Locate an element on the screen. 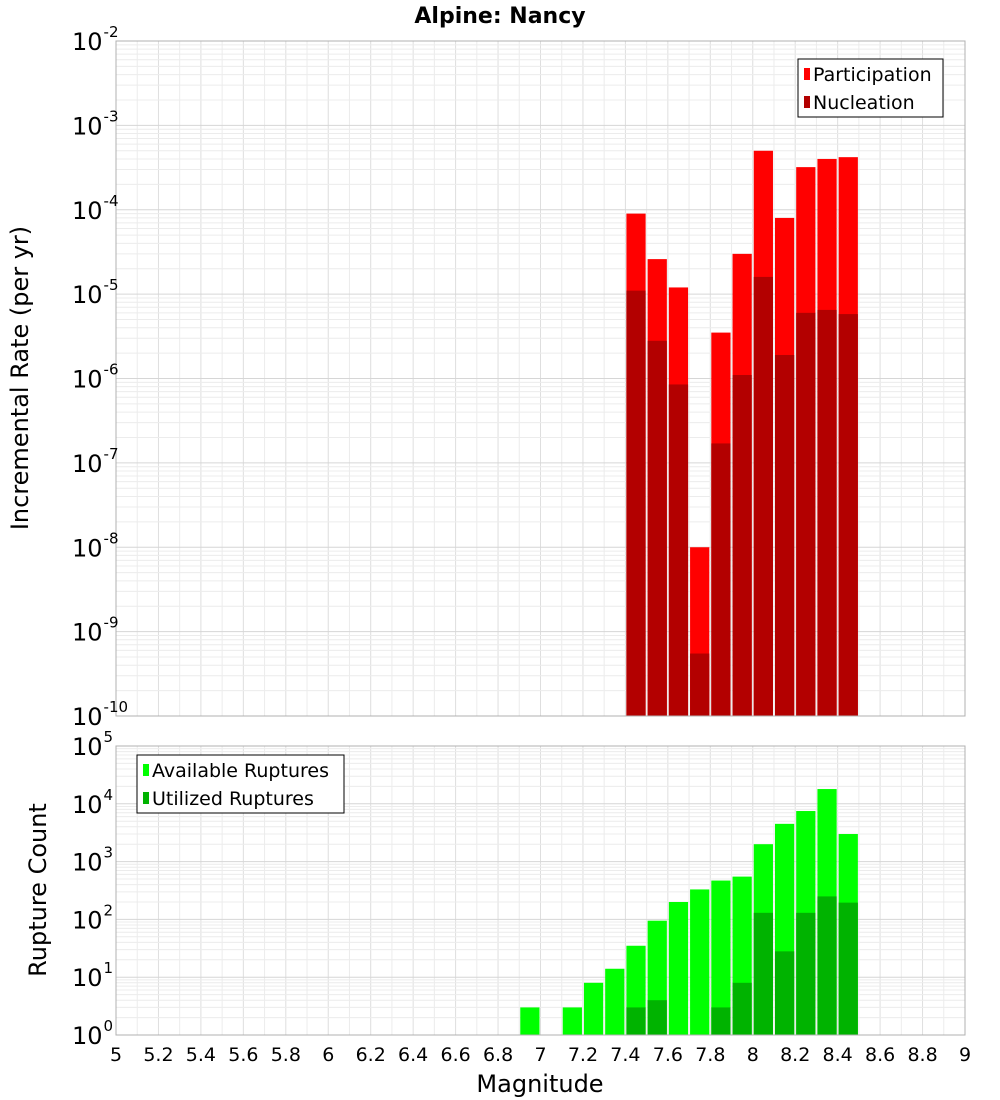 Image resolution: width=1000 pixels, height=1100 pixels. x-axis-title: Magnitude is located at coordinates (539, 1084).